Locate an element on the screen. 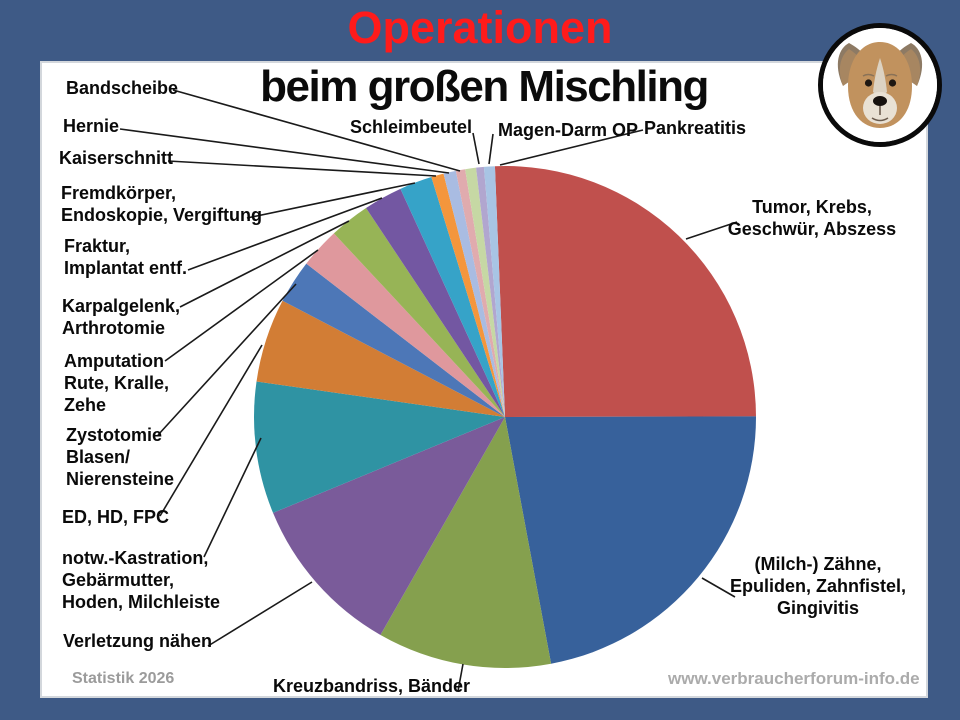 The height and width of the screenshot is (720, 960). pie-slice-kaiserschnitt is located at coordinates (468, 295).